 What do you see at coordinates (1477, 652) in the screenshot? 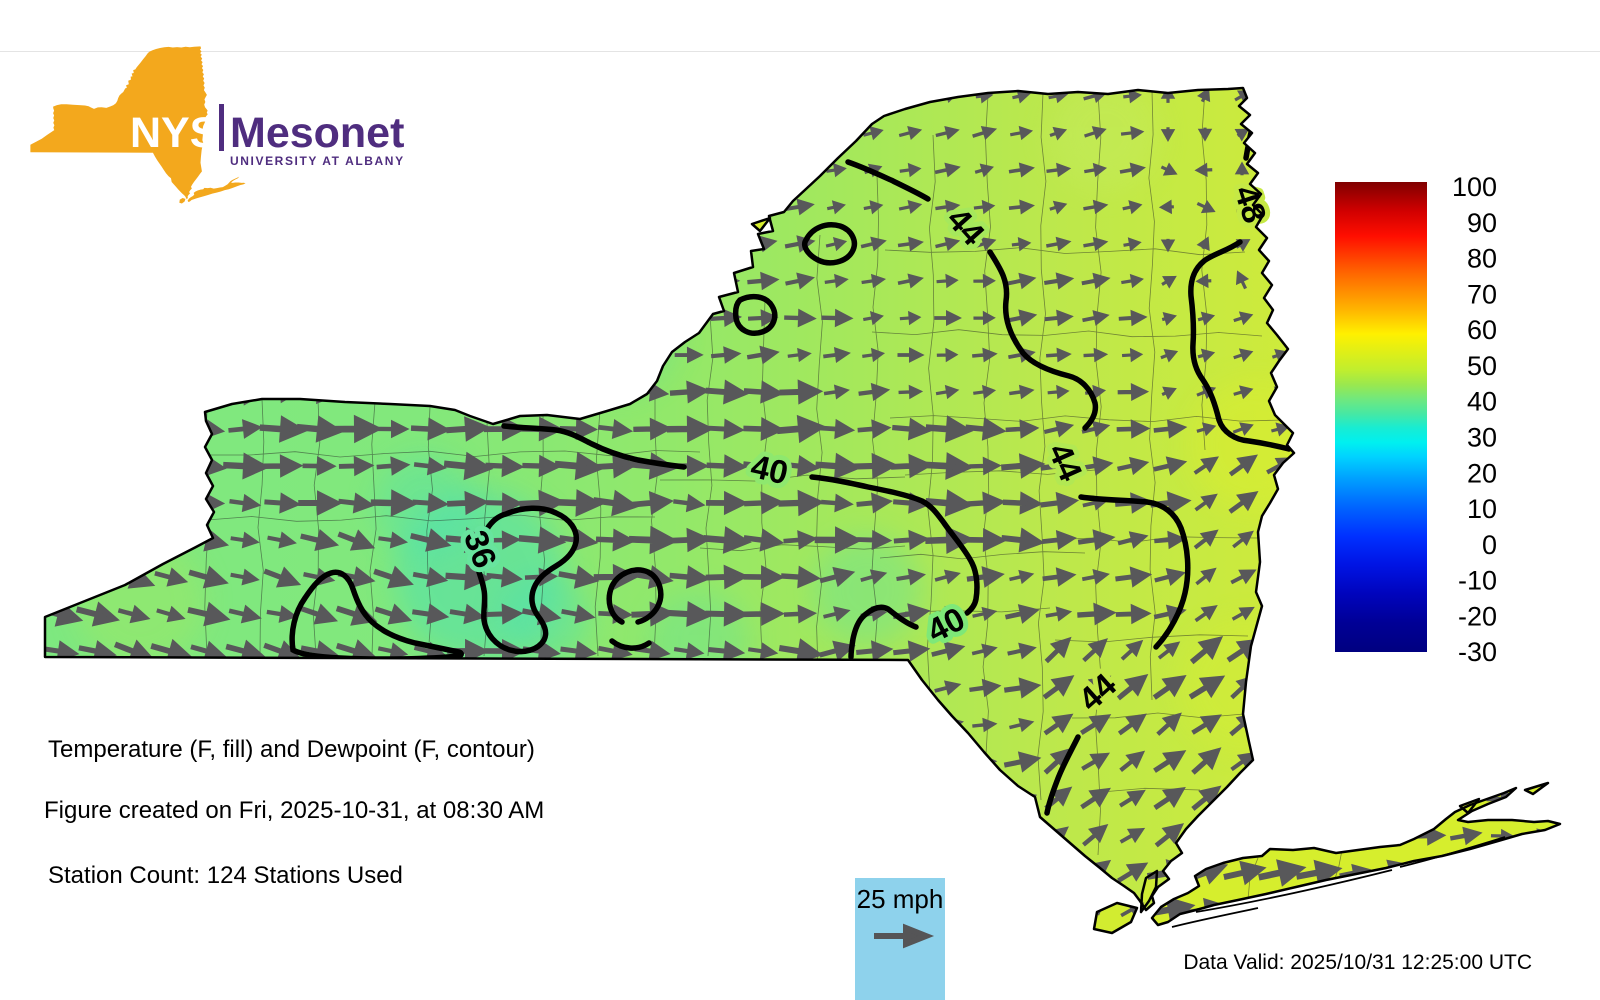
I see `colorbar-tick-label: -30` at bounding box center [1477, 652].